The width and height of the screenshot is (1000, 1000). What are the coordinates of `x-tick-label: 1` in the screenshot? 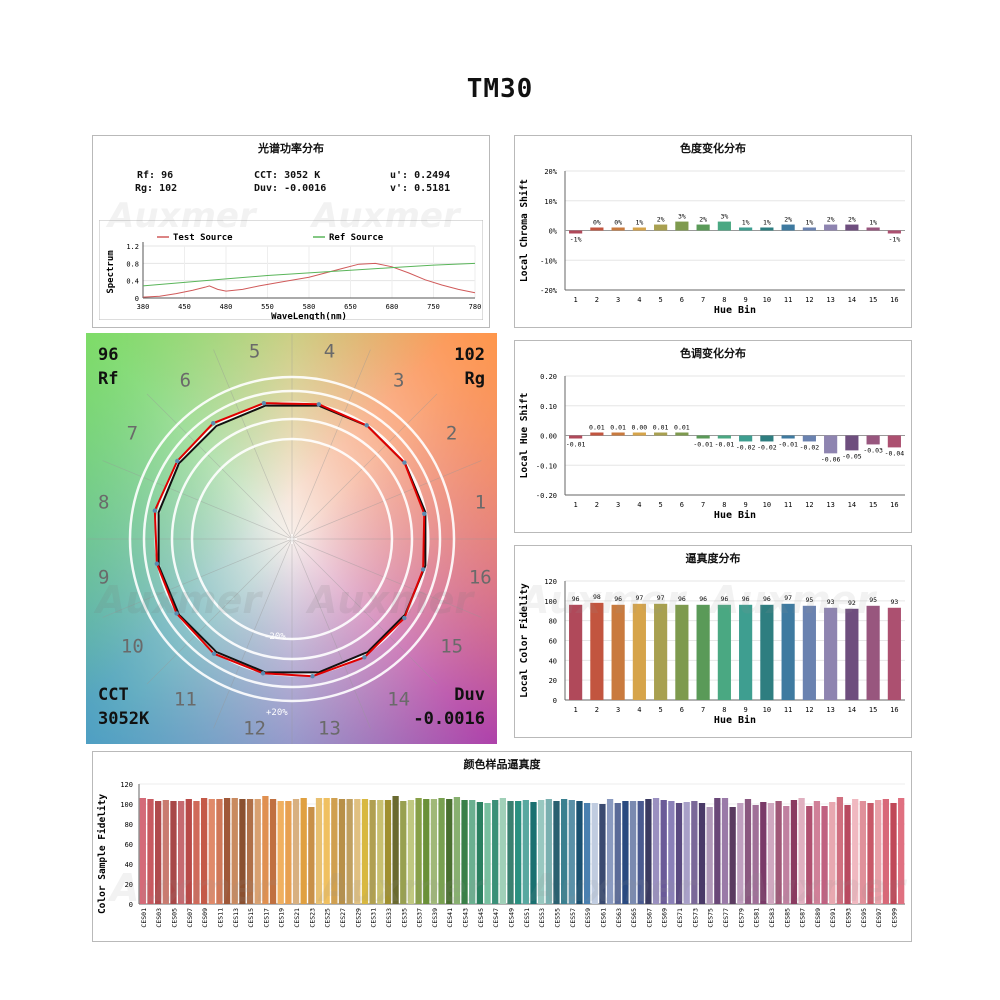 It's located at (576, 710).